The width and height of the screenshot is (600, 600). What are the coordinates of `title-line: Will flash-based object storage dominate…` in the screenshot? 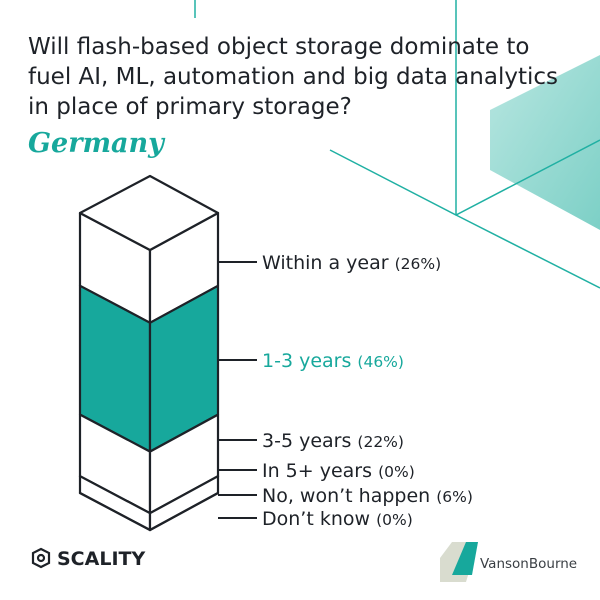 It's located at (278, 47).